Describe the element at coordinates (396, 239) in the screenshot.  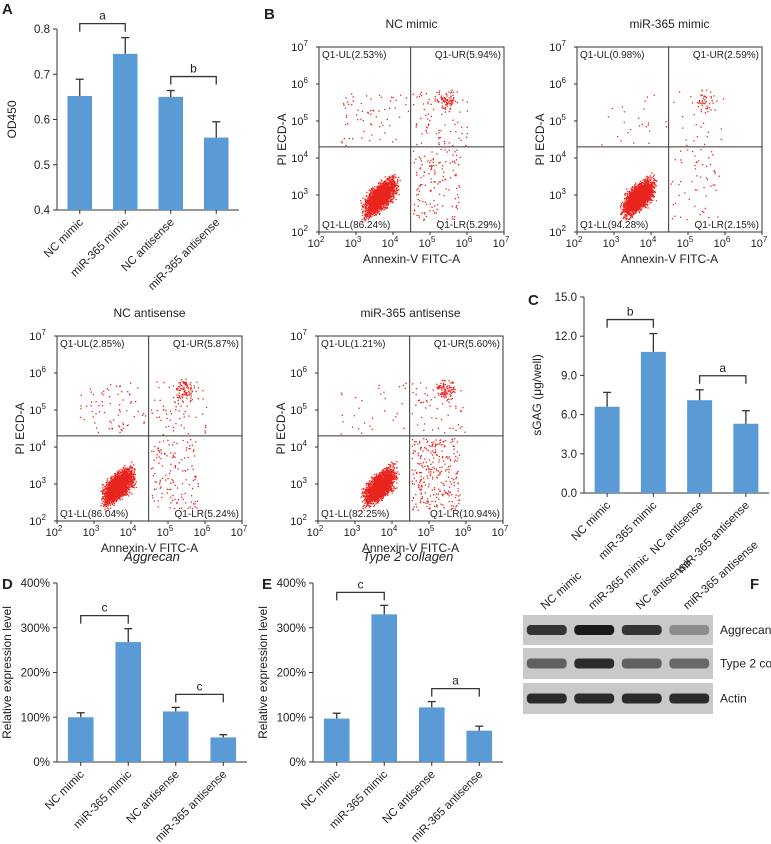
I see `x-tick-exponent: 4` at that location.